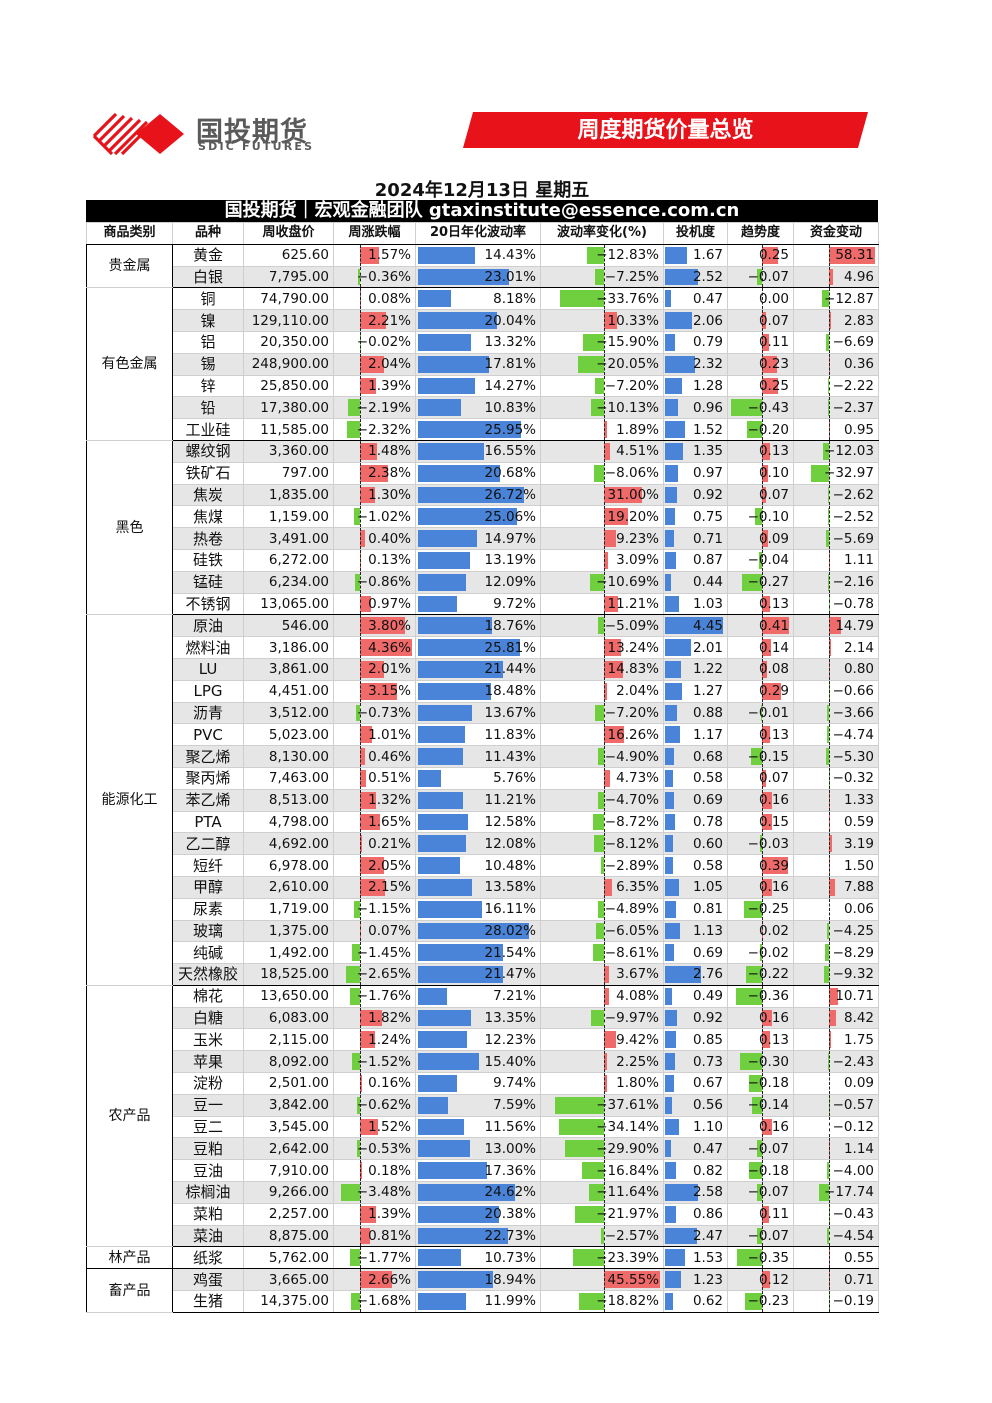  What do you see at coordinates (510, 712) in the screenshot?
I see `value-text: 13.67%` at bounding box center [510, 712].